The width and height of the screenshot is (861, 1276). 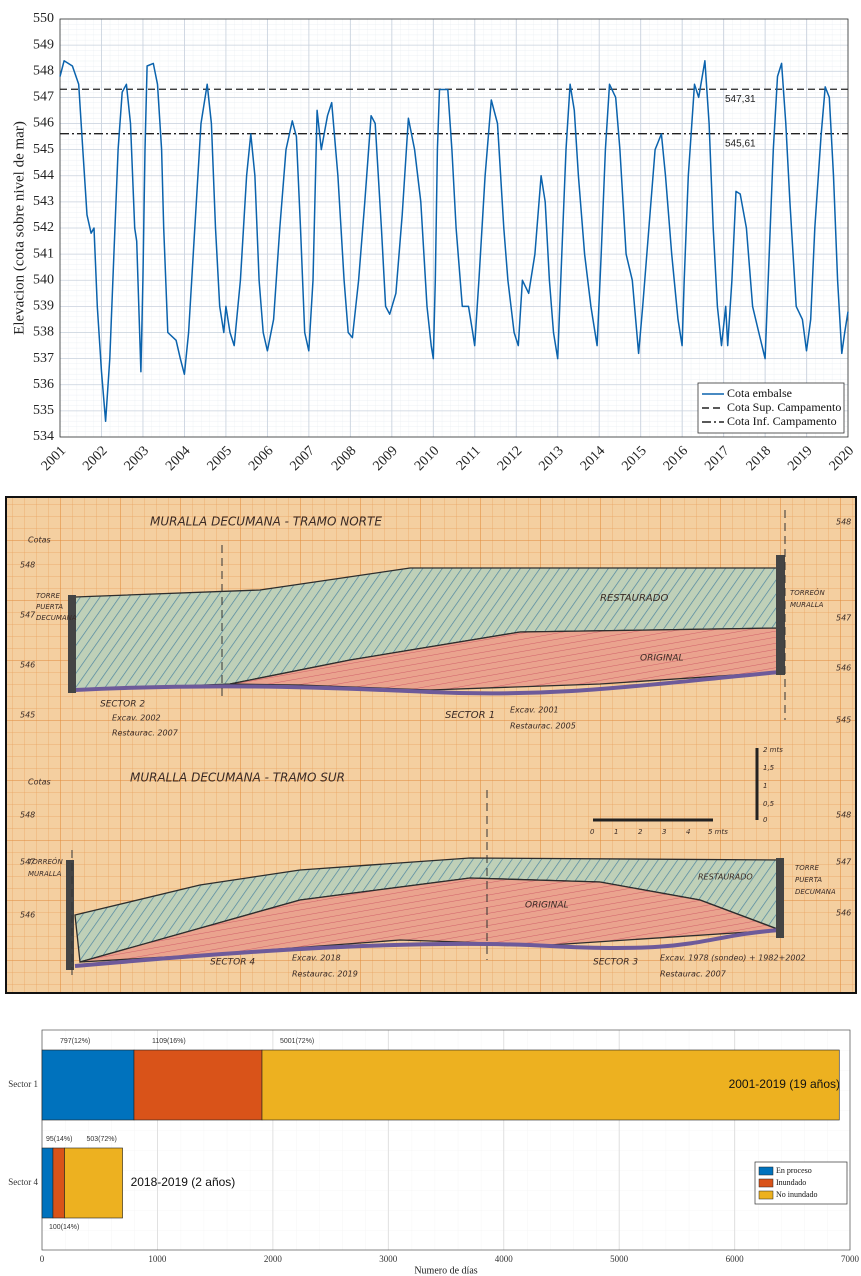 I want to click on x-tick-label: 2008, so click(x=344, y=458).